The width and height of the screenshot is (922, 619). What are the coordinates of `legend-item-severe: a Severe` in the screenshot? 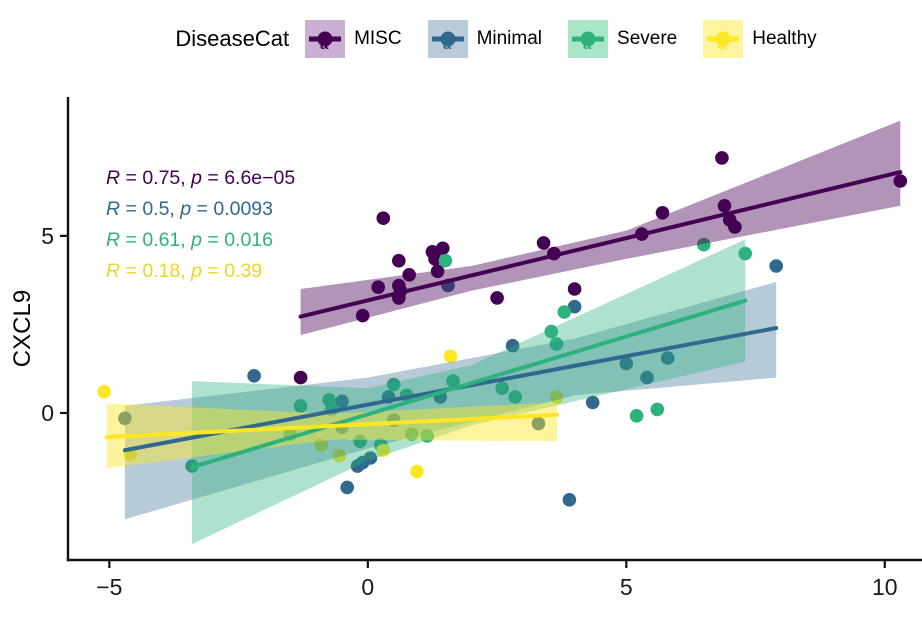 It's located at (622, 39).